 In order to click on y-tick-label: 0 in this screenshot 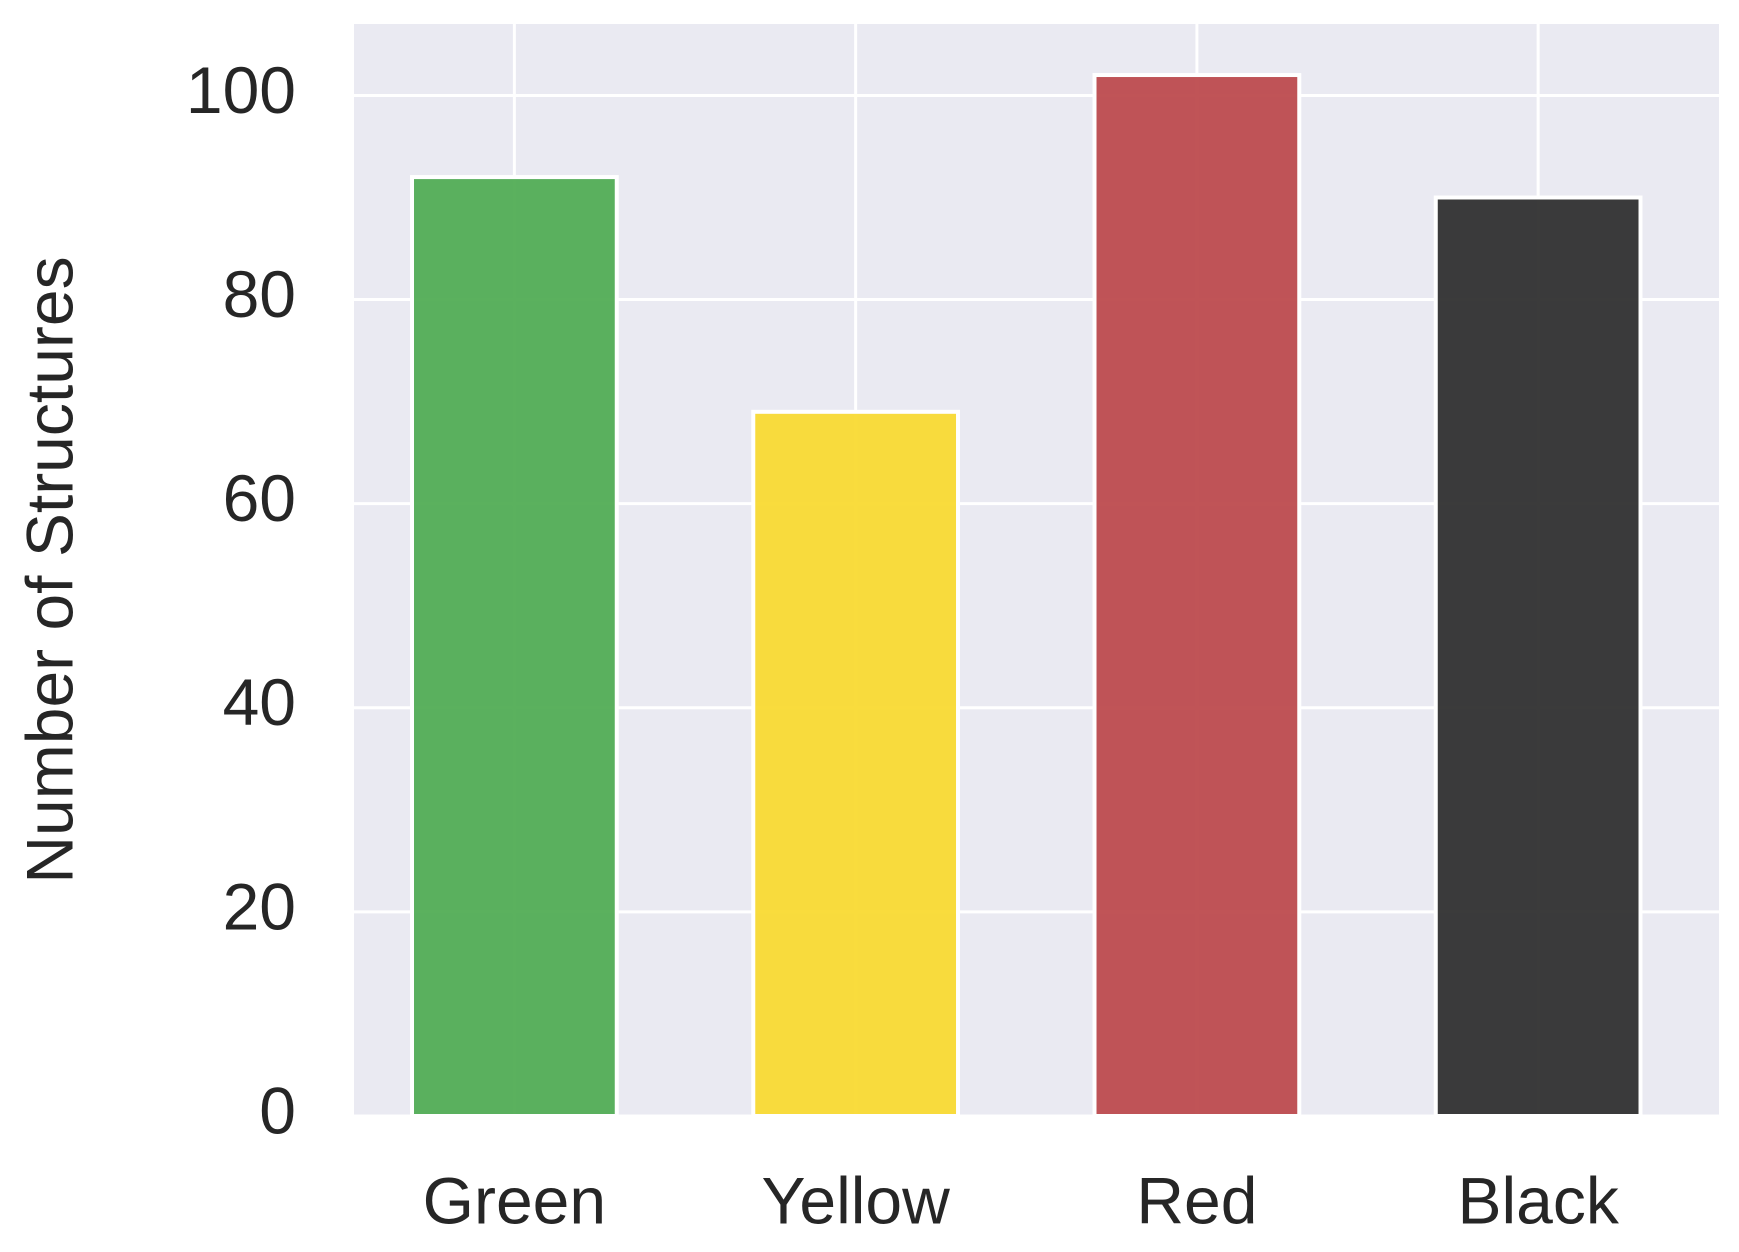, I will do `click(277, 1110)`.